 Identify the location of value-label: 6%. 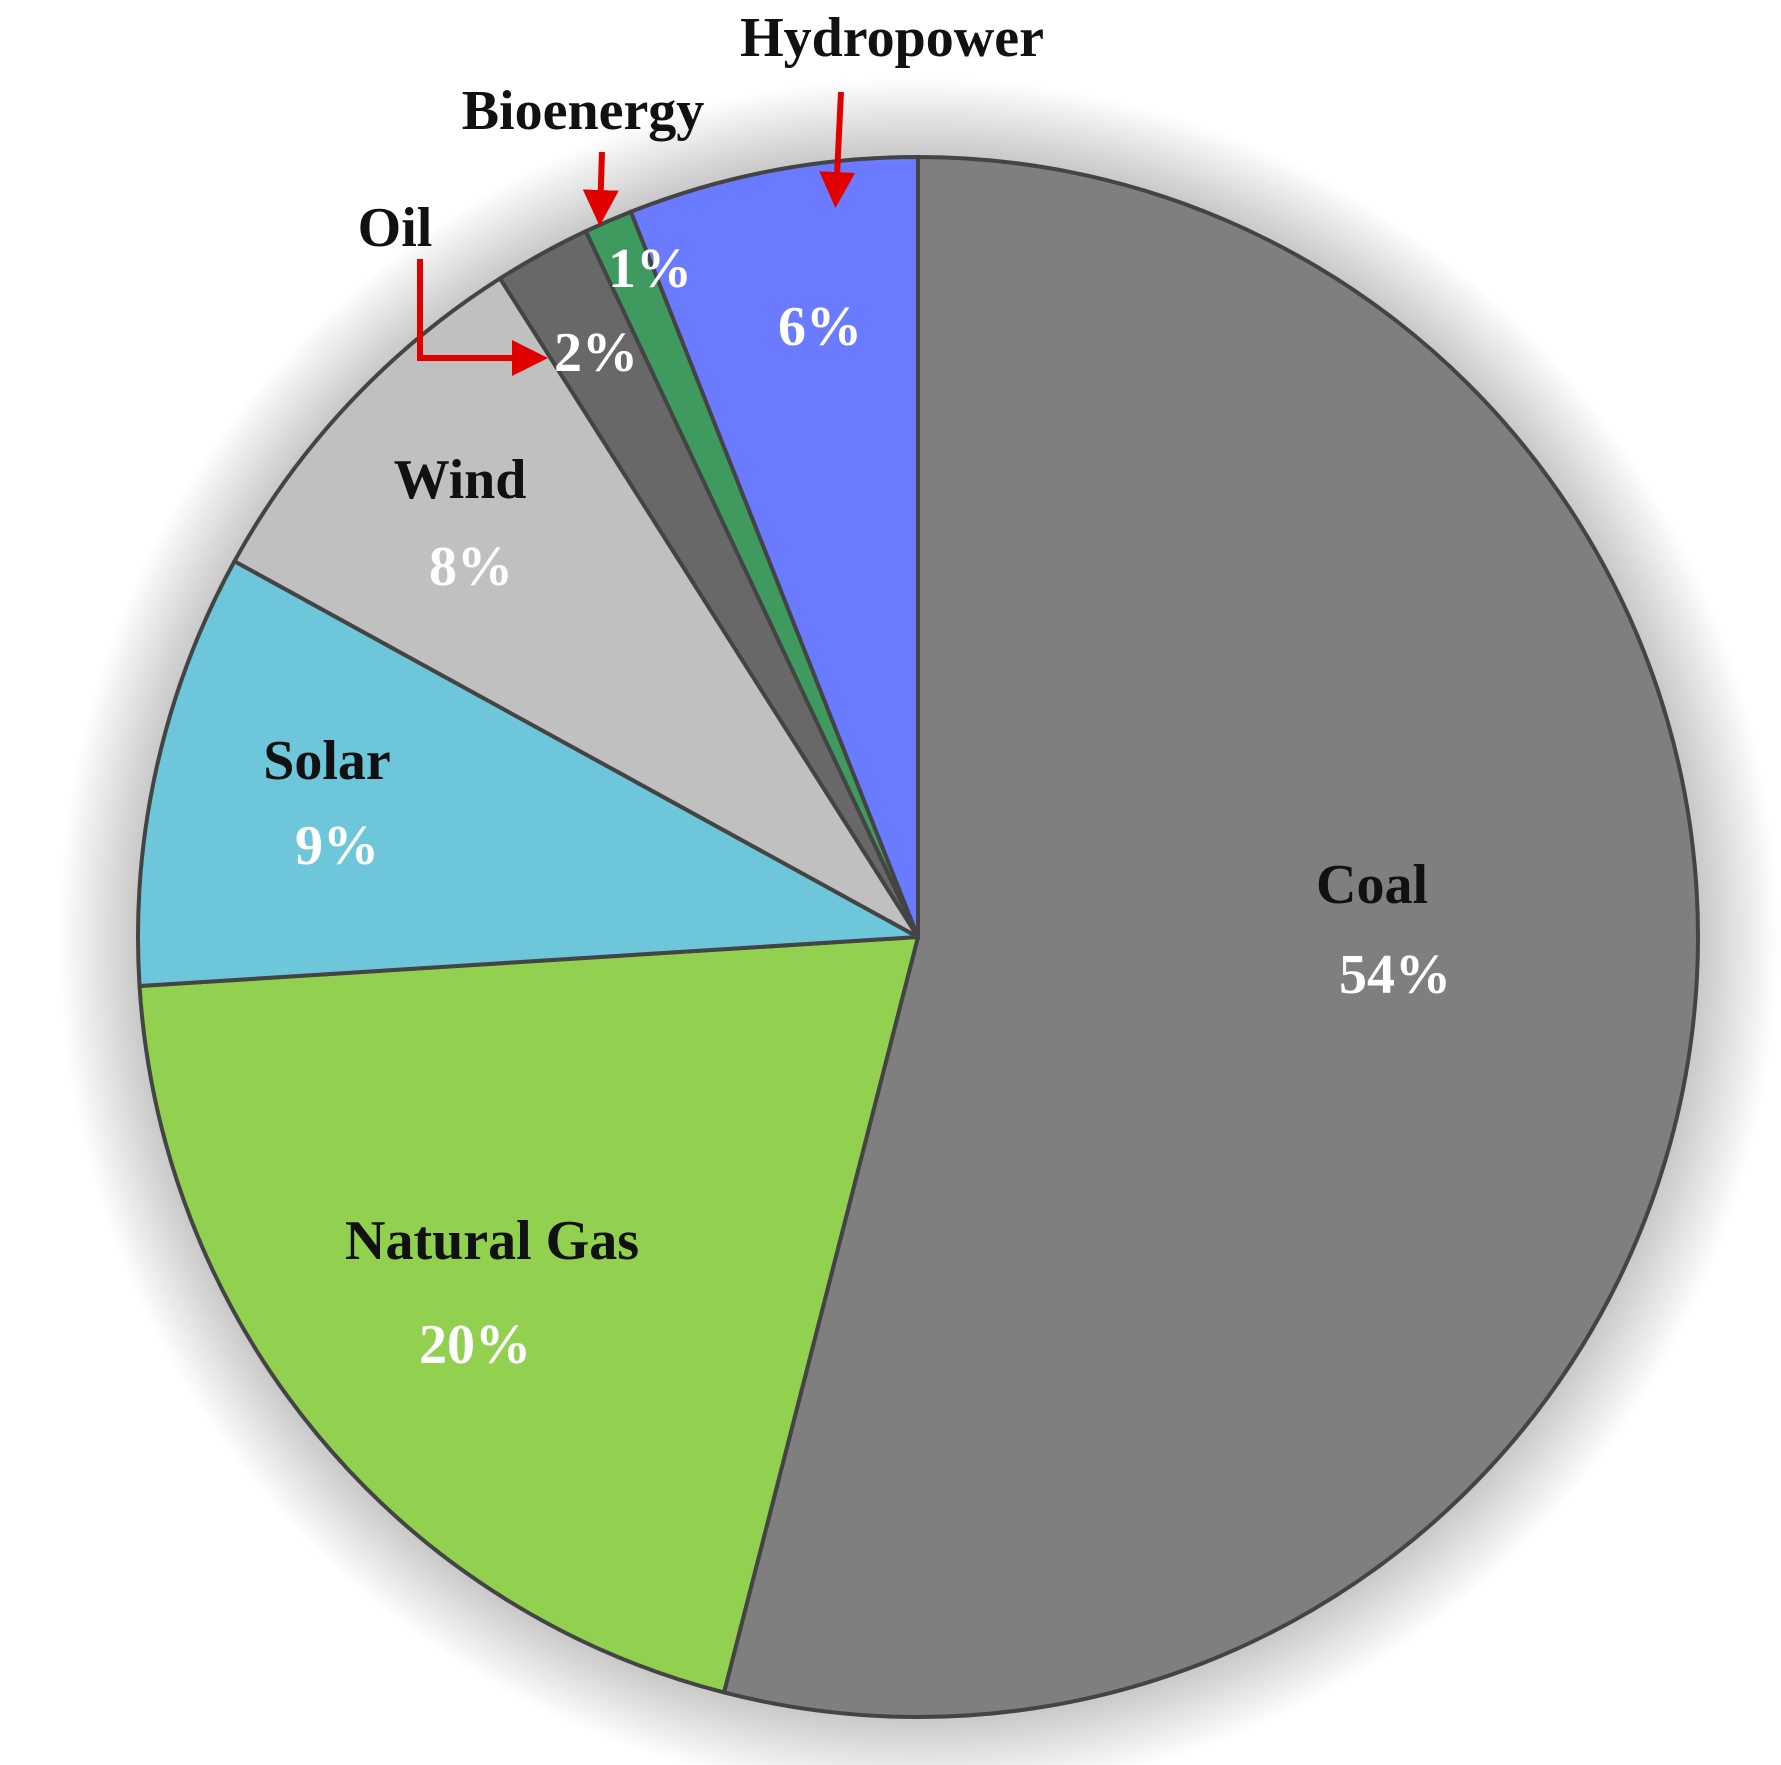
(820, 327).